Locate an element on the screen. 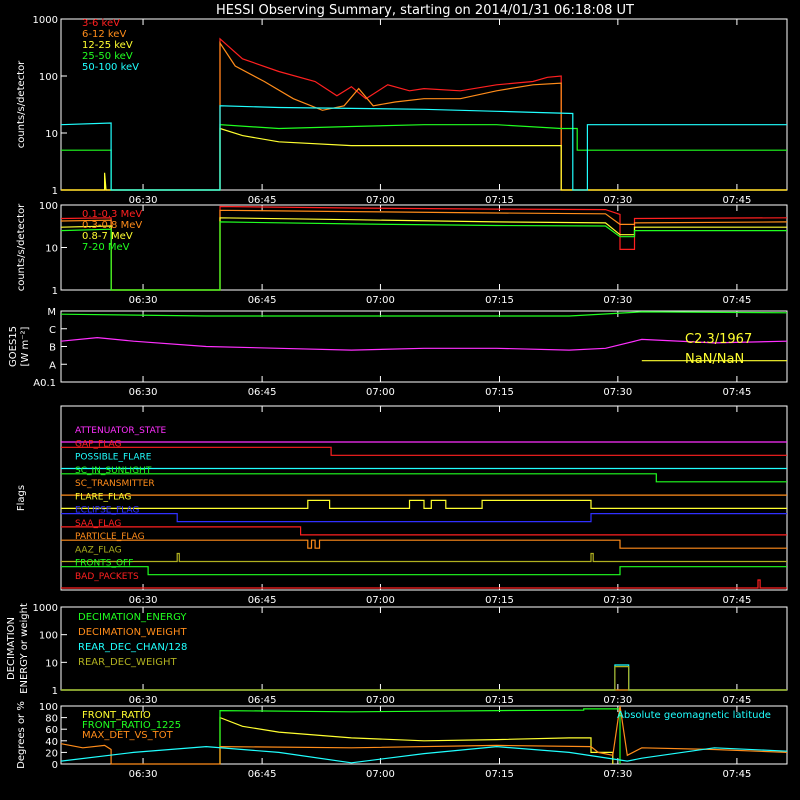  flag-label: AAZ_FLAG is located at coordinates (98, 550).